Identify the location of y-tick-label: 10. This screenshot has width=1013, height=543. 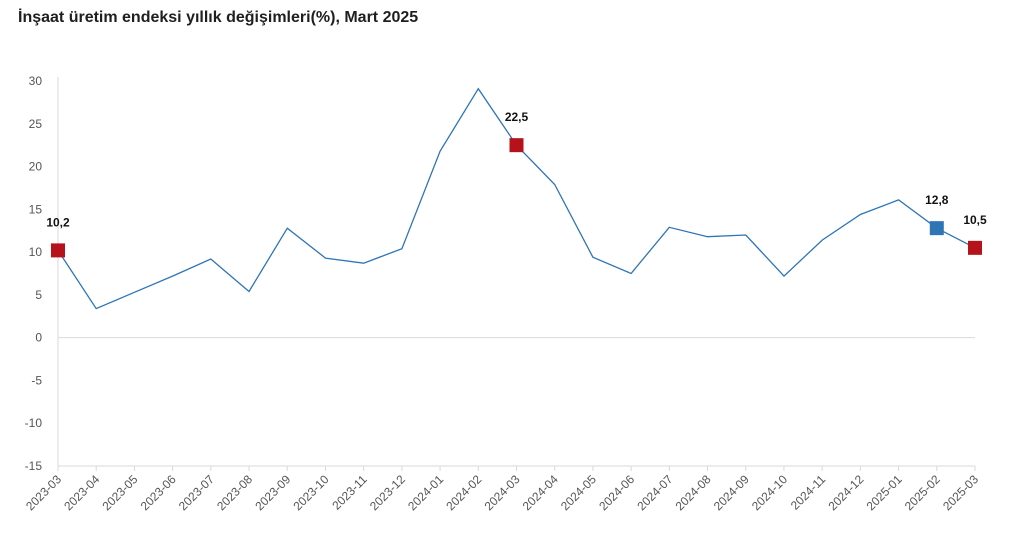
(36, 252).